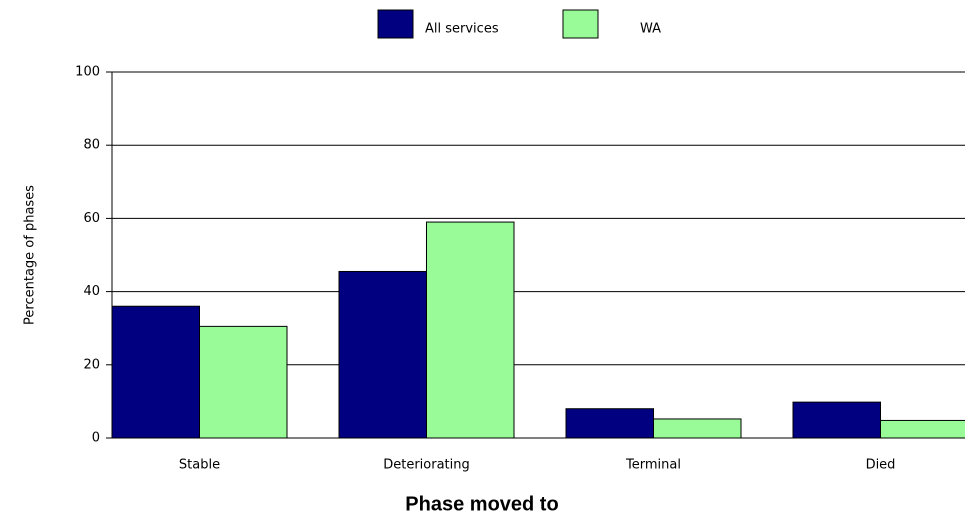 Image resolution: width=965 pixels, height=521 pixels. What do you see at coordinates (91, 145) in the screenshot?
I see `y-tick-label: 80` at bounding box center [91, 145].